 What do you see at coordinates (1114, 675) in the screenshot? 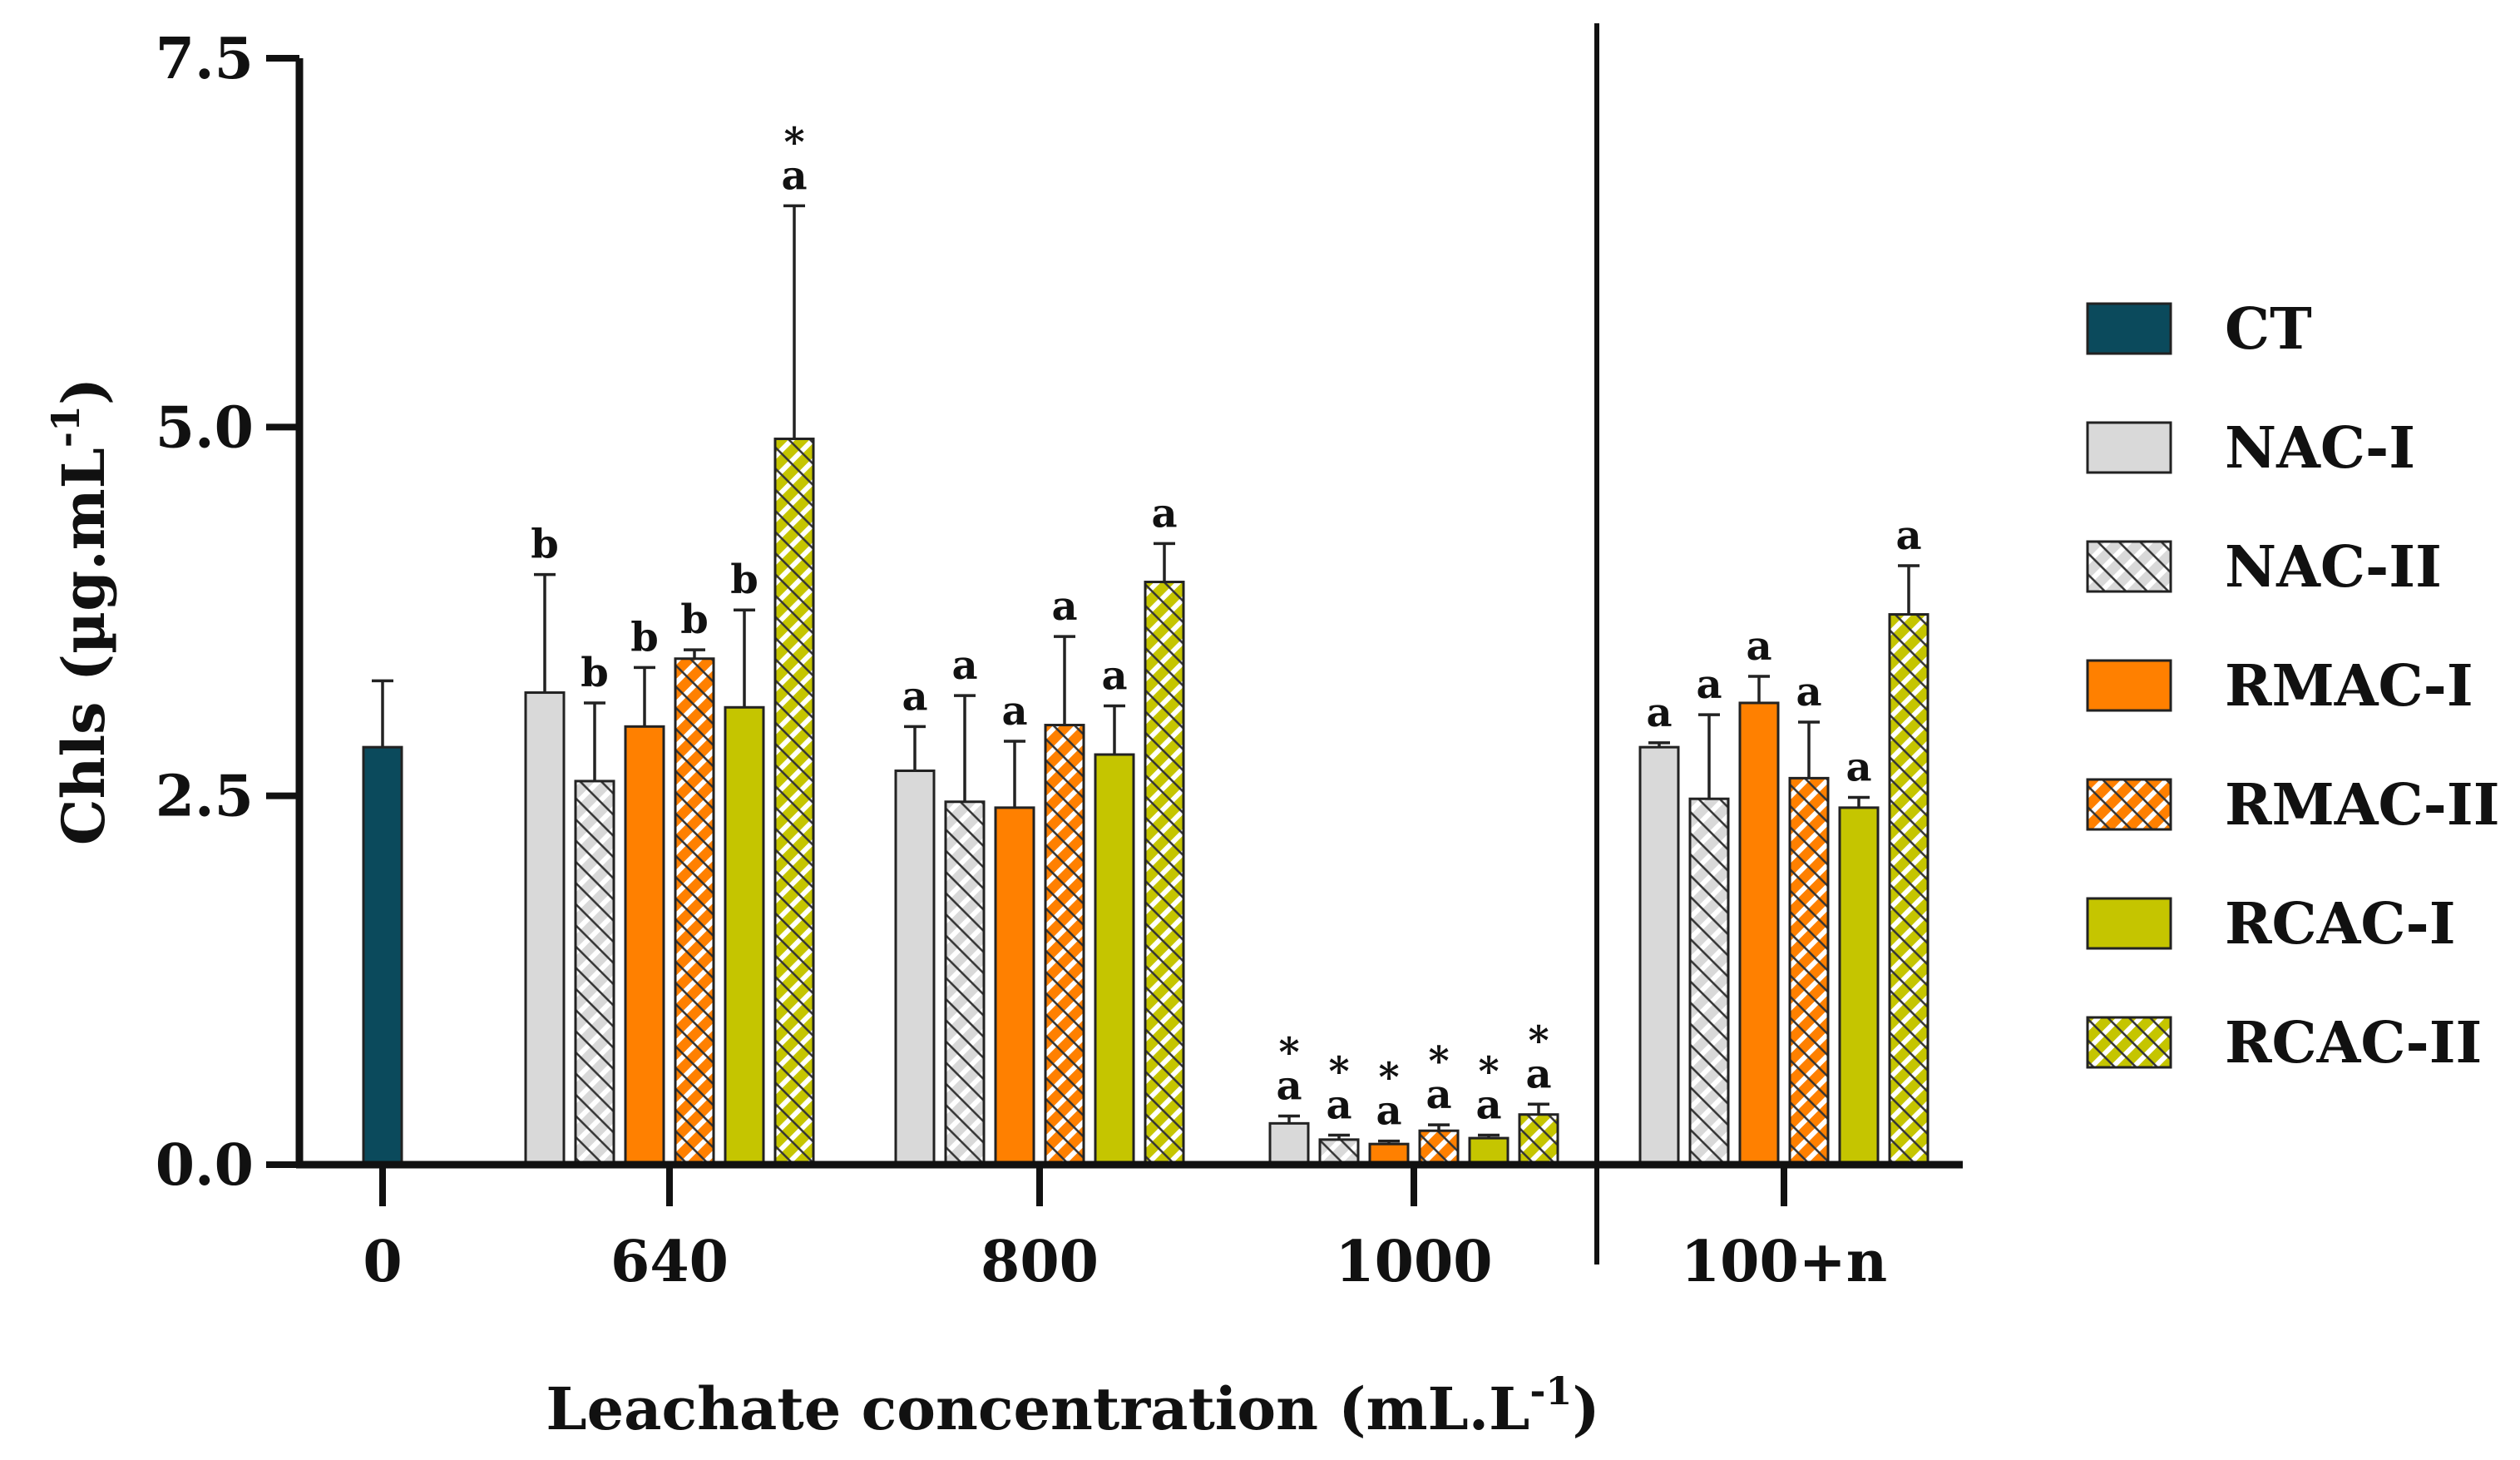
I see `sig-label-rcac-i-800: a` at bounding box center [1114, 675].